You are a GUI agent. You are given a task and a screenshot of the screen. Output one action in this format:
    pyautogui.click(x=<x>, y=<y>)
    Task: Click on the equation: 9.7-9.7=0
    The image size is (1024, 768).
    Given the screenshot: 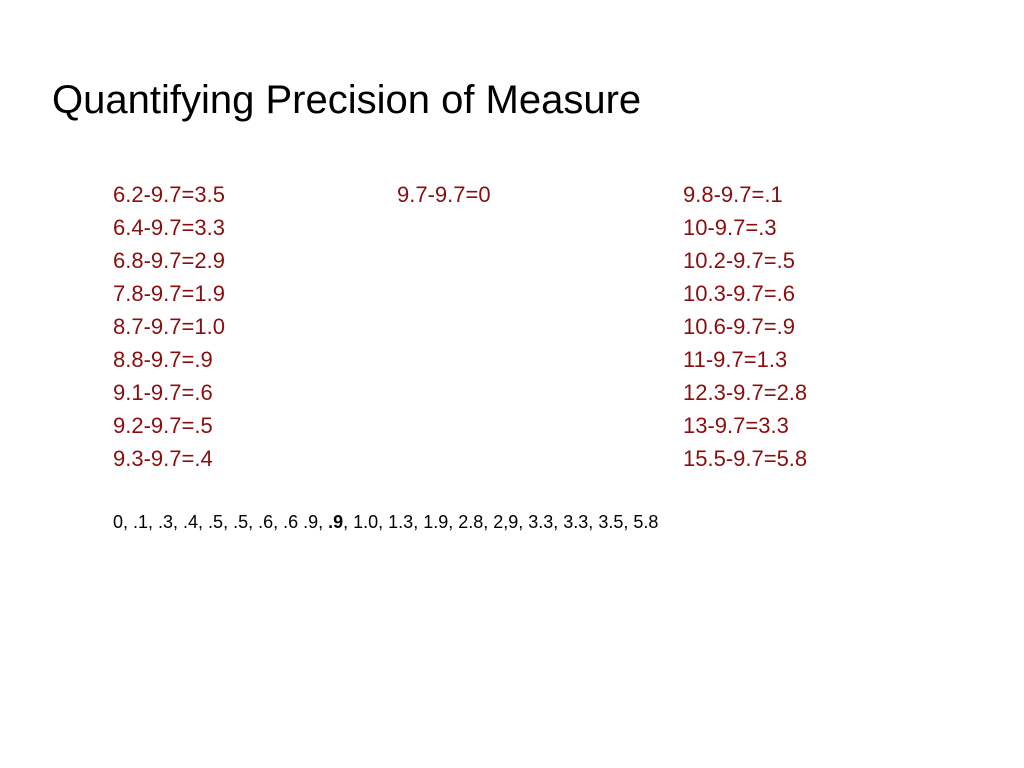 What is the action you would take?
    pyautogui.click(x=444, y=194)
    